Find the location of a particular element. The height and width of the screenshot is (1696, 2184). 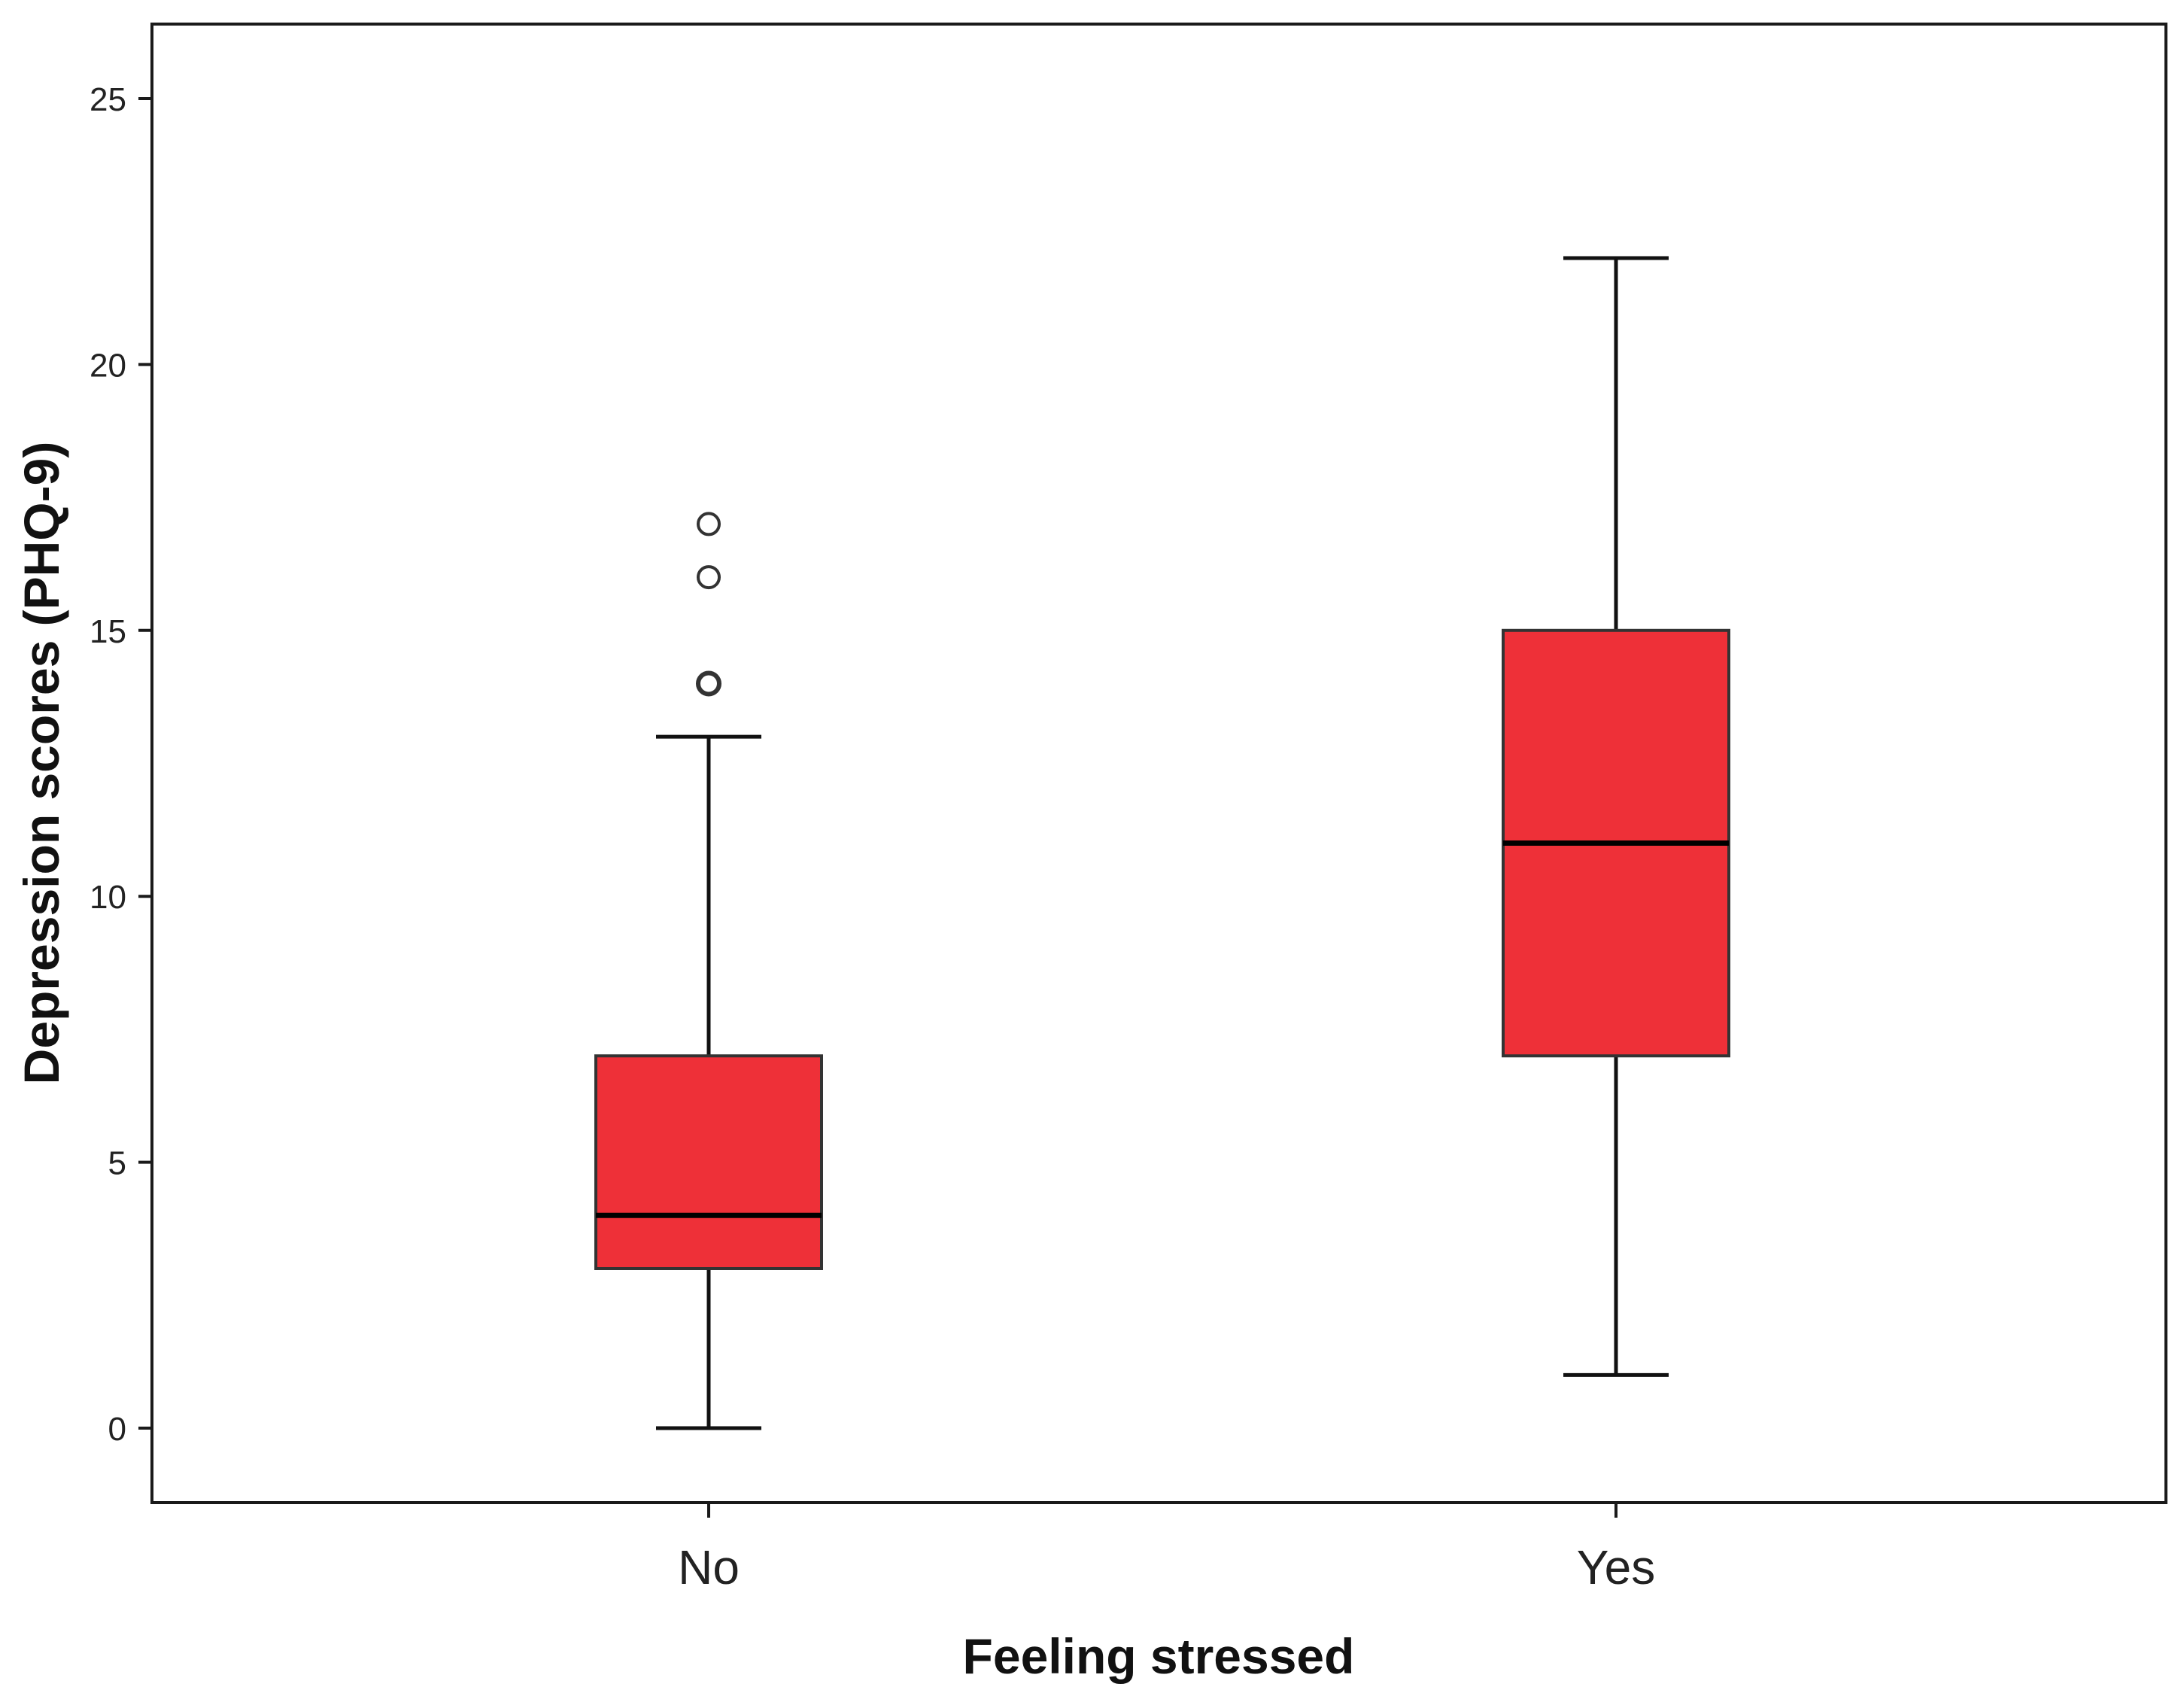

x-tick-label-yes: Yes is located at coordinates (1616, 1567).